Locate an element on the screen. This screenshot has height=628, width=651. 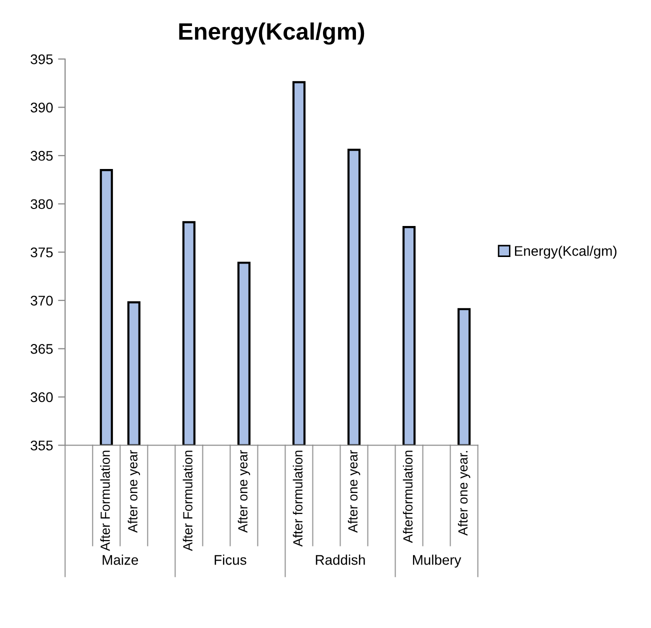
y-tick-label: 370 is located at coordinates (41, 301).